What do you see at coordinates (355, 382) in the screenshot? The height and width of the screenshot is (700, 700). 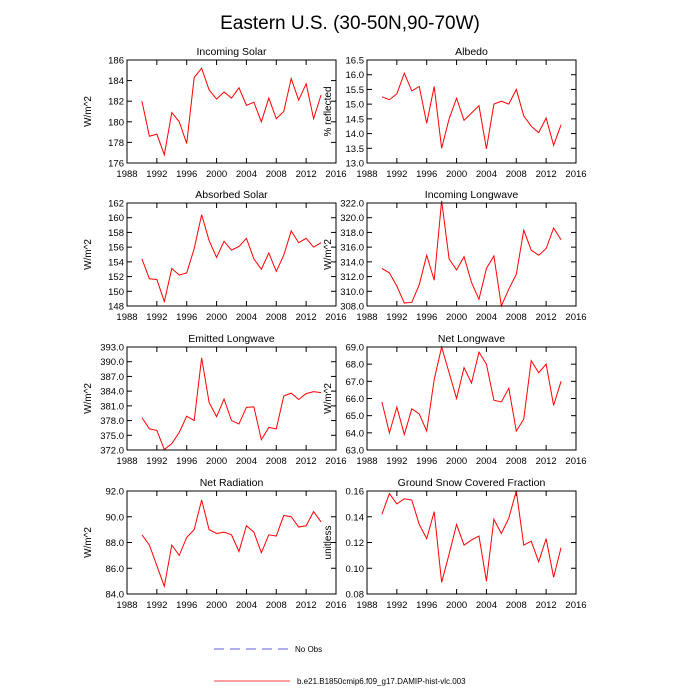 I see `panel-net-longwave-ytick-label: 67.0` at bounding box center [355, 382].